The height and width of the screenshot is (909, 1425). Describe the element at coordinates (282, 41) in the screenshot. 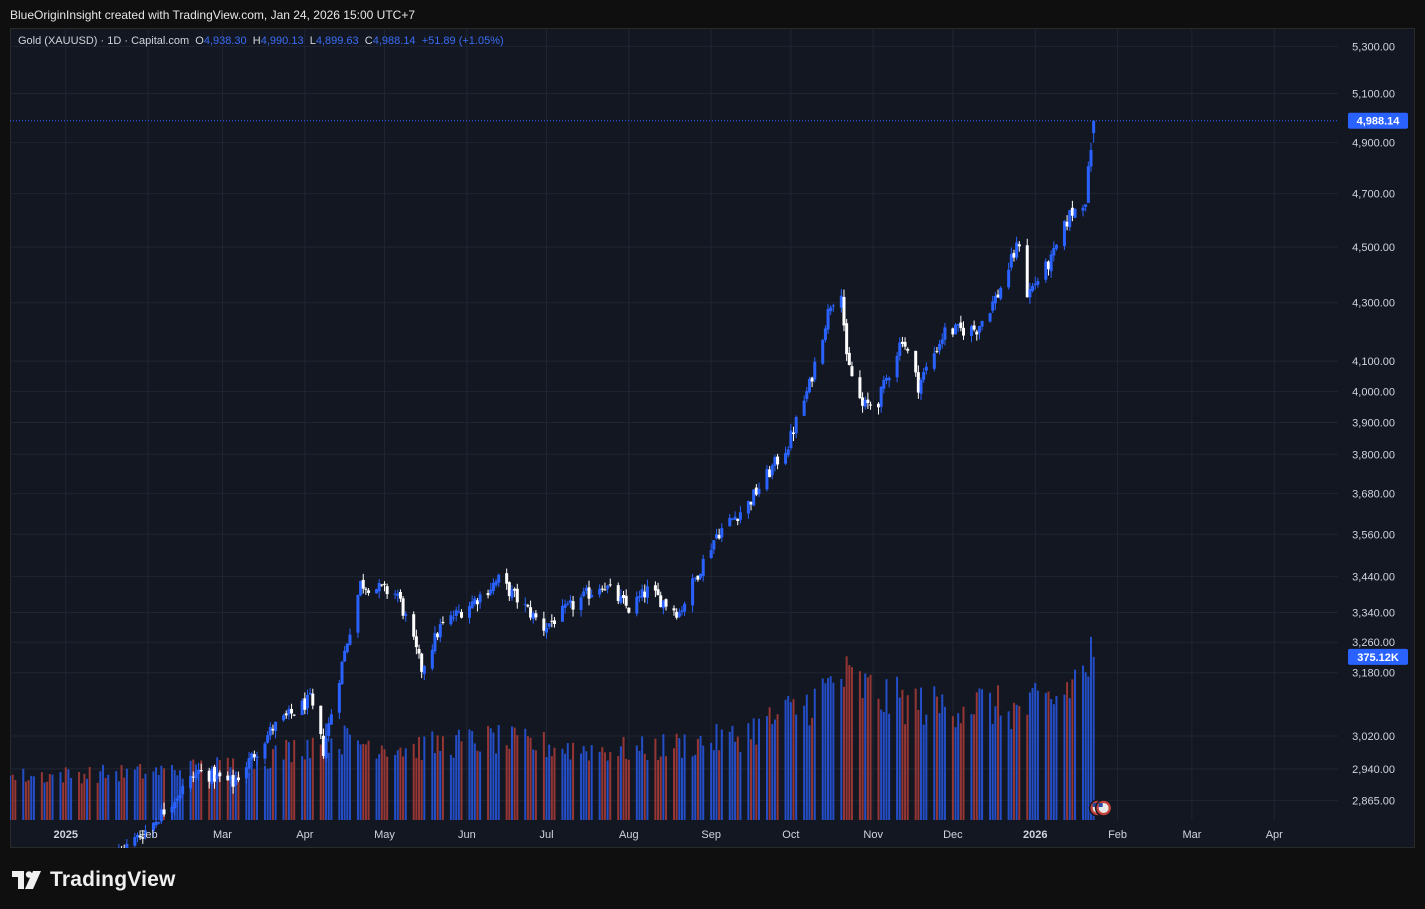

I see `high-value: 4,990.13` at that location.